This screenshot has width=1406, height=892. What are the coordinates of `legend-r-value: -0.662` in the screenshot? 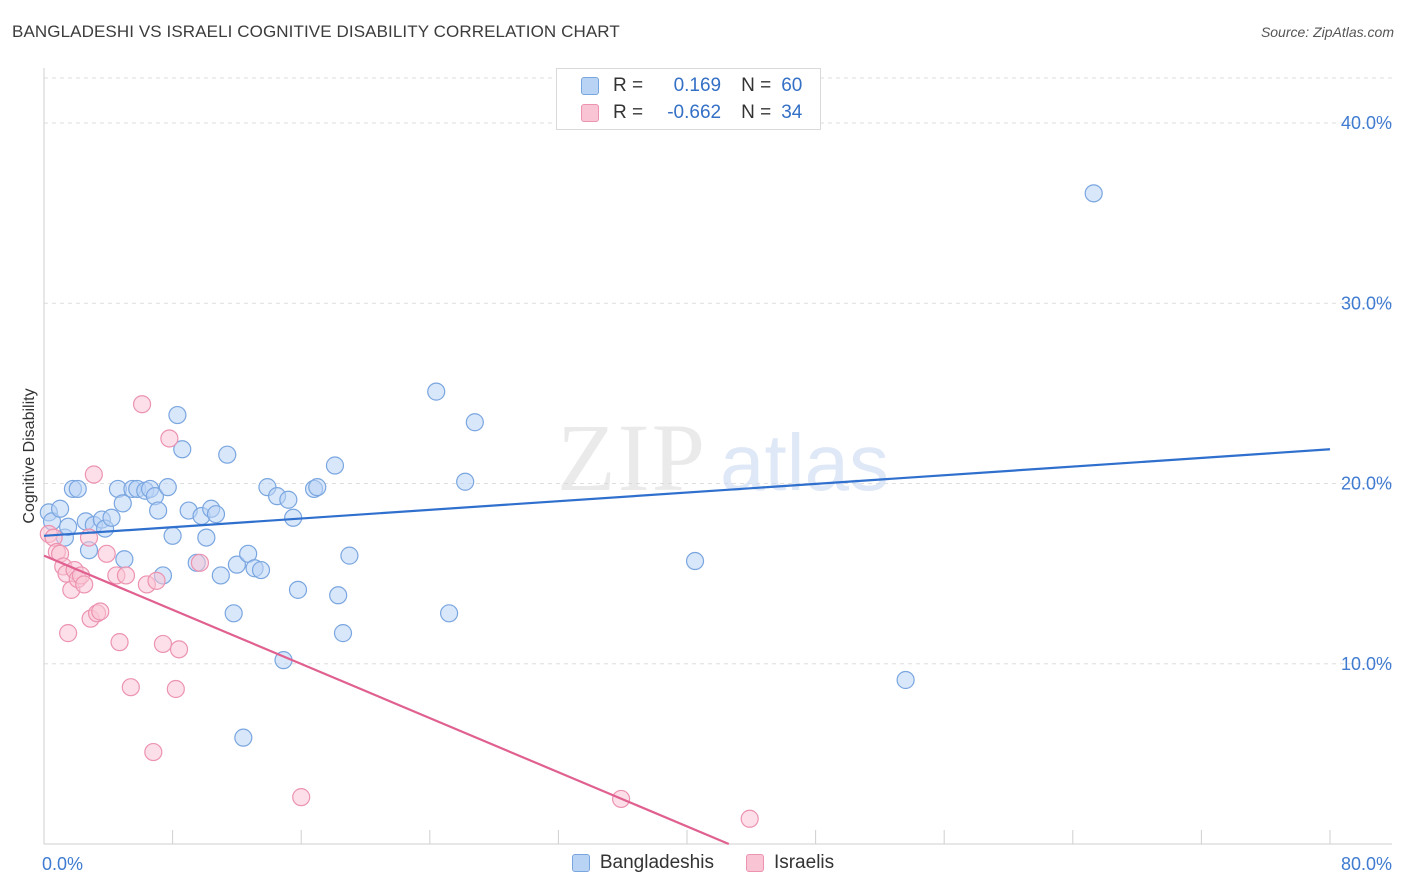 It's located at (694, 112).